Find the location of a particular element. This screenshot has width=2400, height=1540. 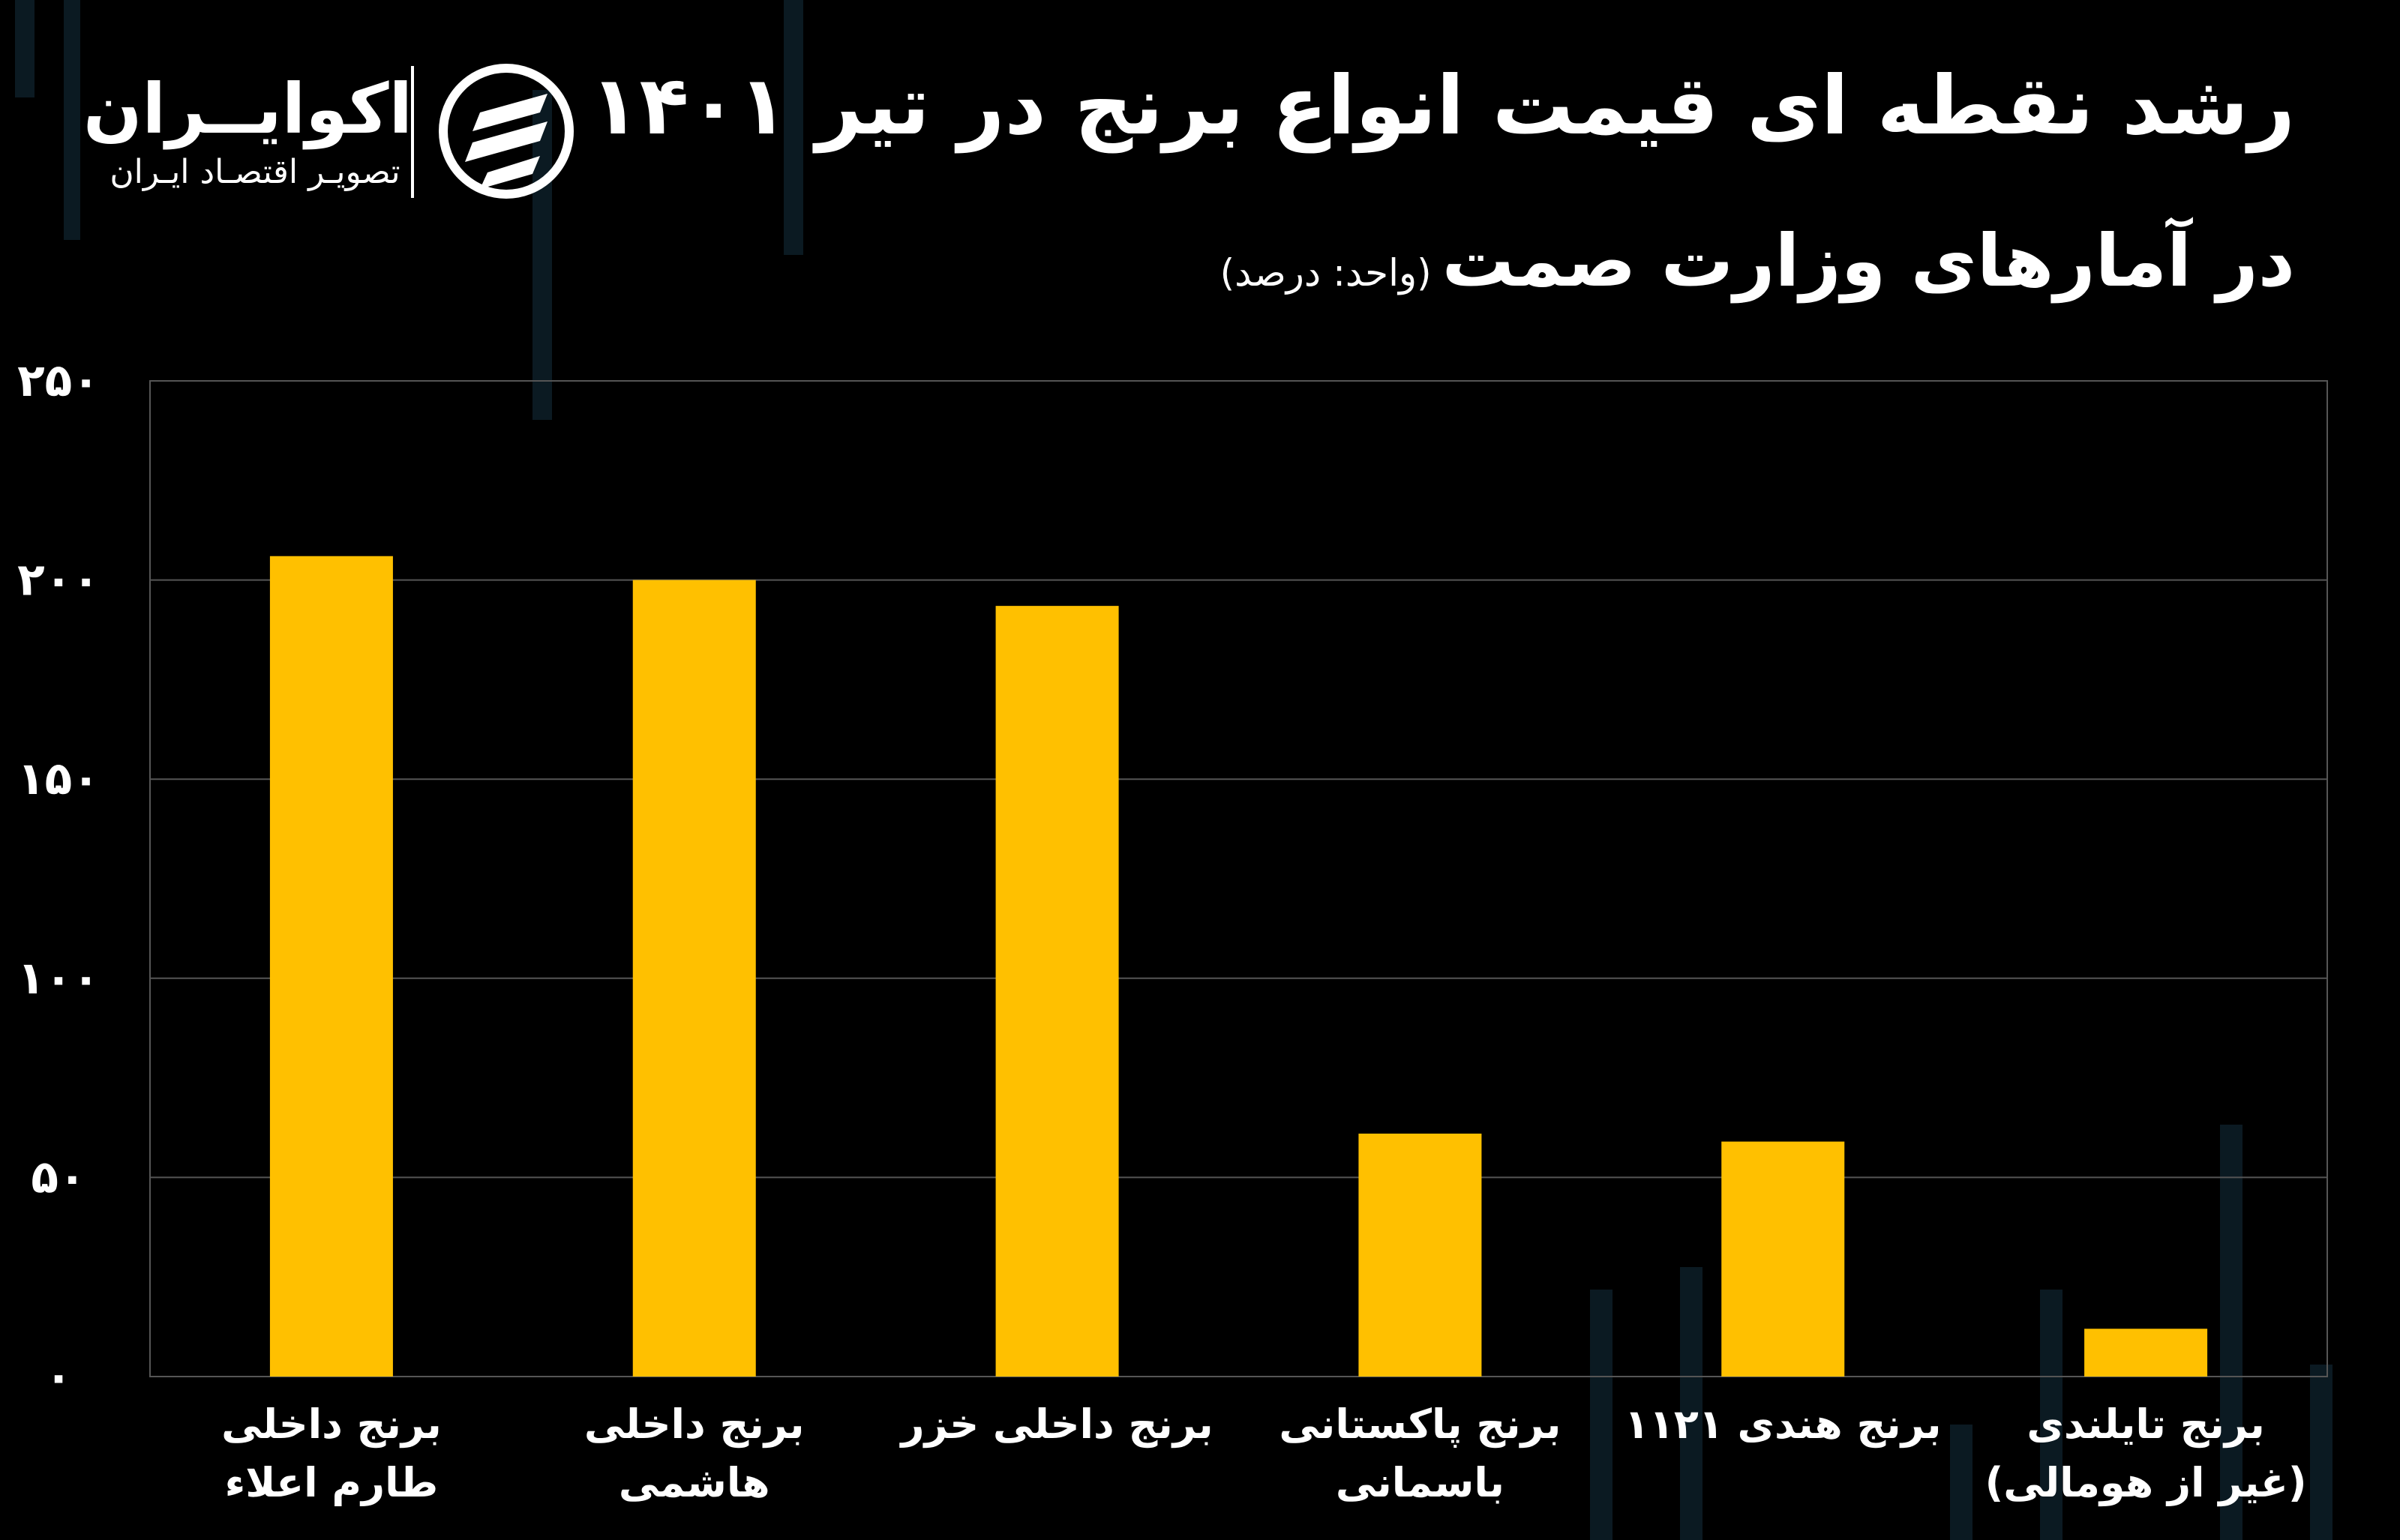

x-tick-label: برنج داخلی خزر is located at coordinates (1056, 1424).